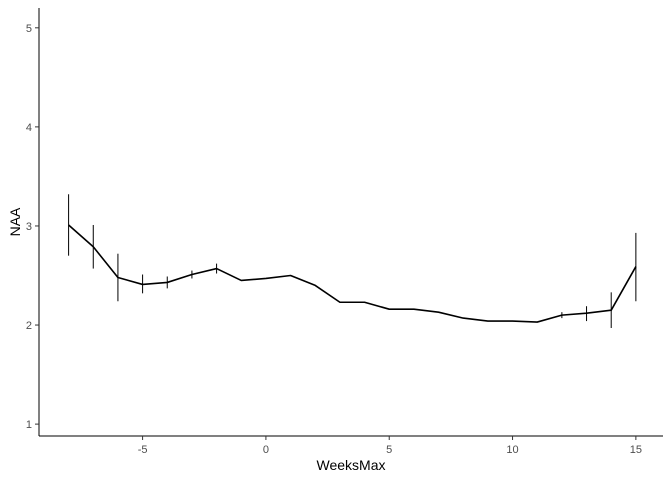 The image size is (672, 485). What do you see at coordinates (29, 128) in the screenshot?
I see `y-tick-label: 4` at bounding box center [29, 128].